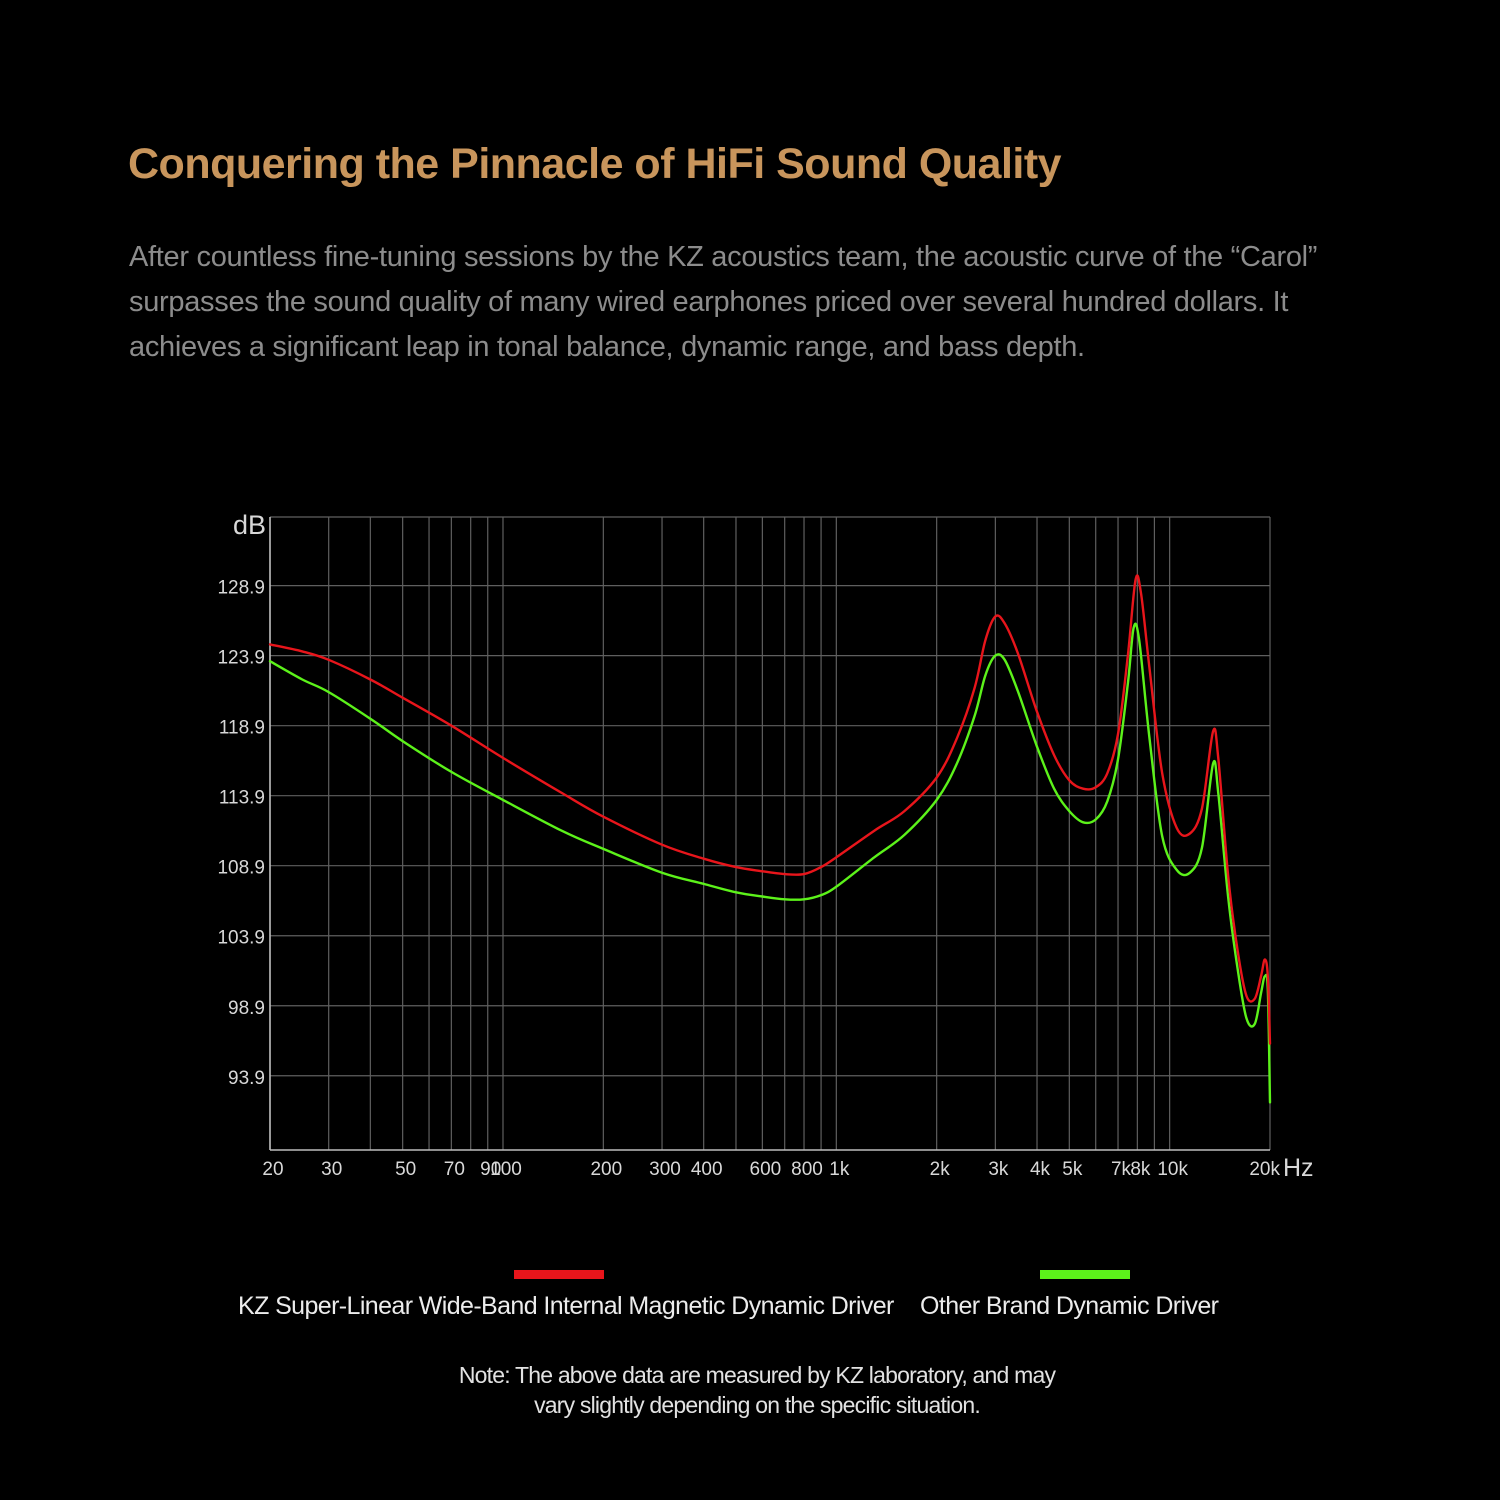 This screenshot has height=1500, width=1500. Describe the element at coordinates (241, 938) in the screenshot. I see `y-tick-label: 103.9` at that location.